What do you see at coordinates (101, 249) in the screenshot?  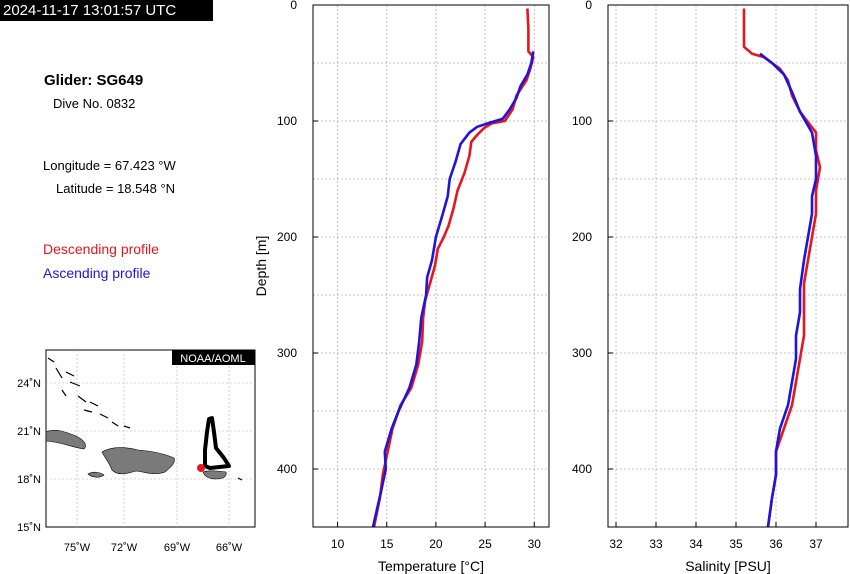 I see `legend-descending: Descending profile` at bounding box center [101, 249].